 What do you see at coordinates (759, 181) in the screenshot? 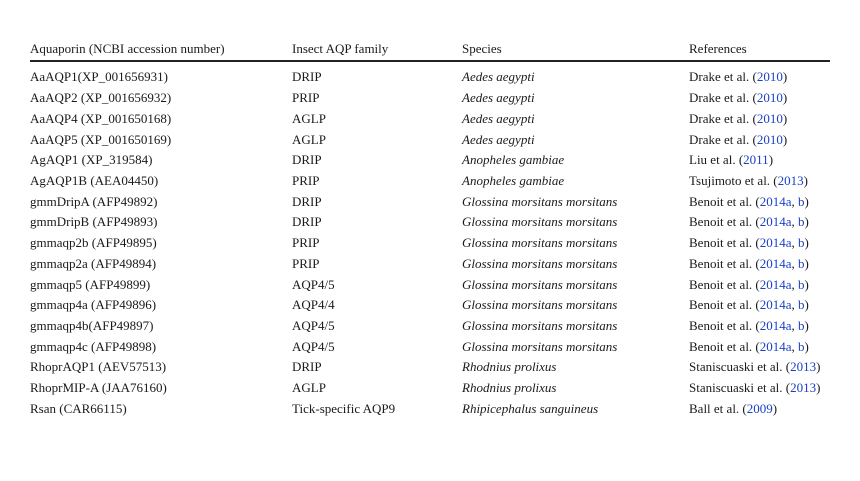
I see `cell-reference: Tsujimoto et al. (2013)` at bounding box center [759, 181].